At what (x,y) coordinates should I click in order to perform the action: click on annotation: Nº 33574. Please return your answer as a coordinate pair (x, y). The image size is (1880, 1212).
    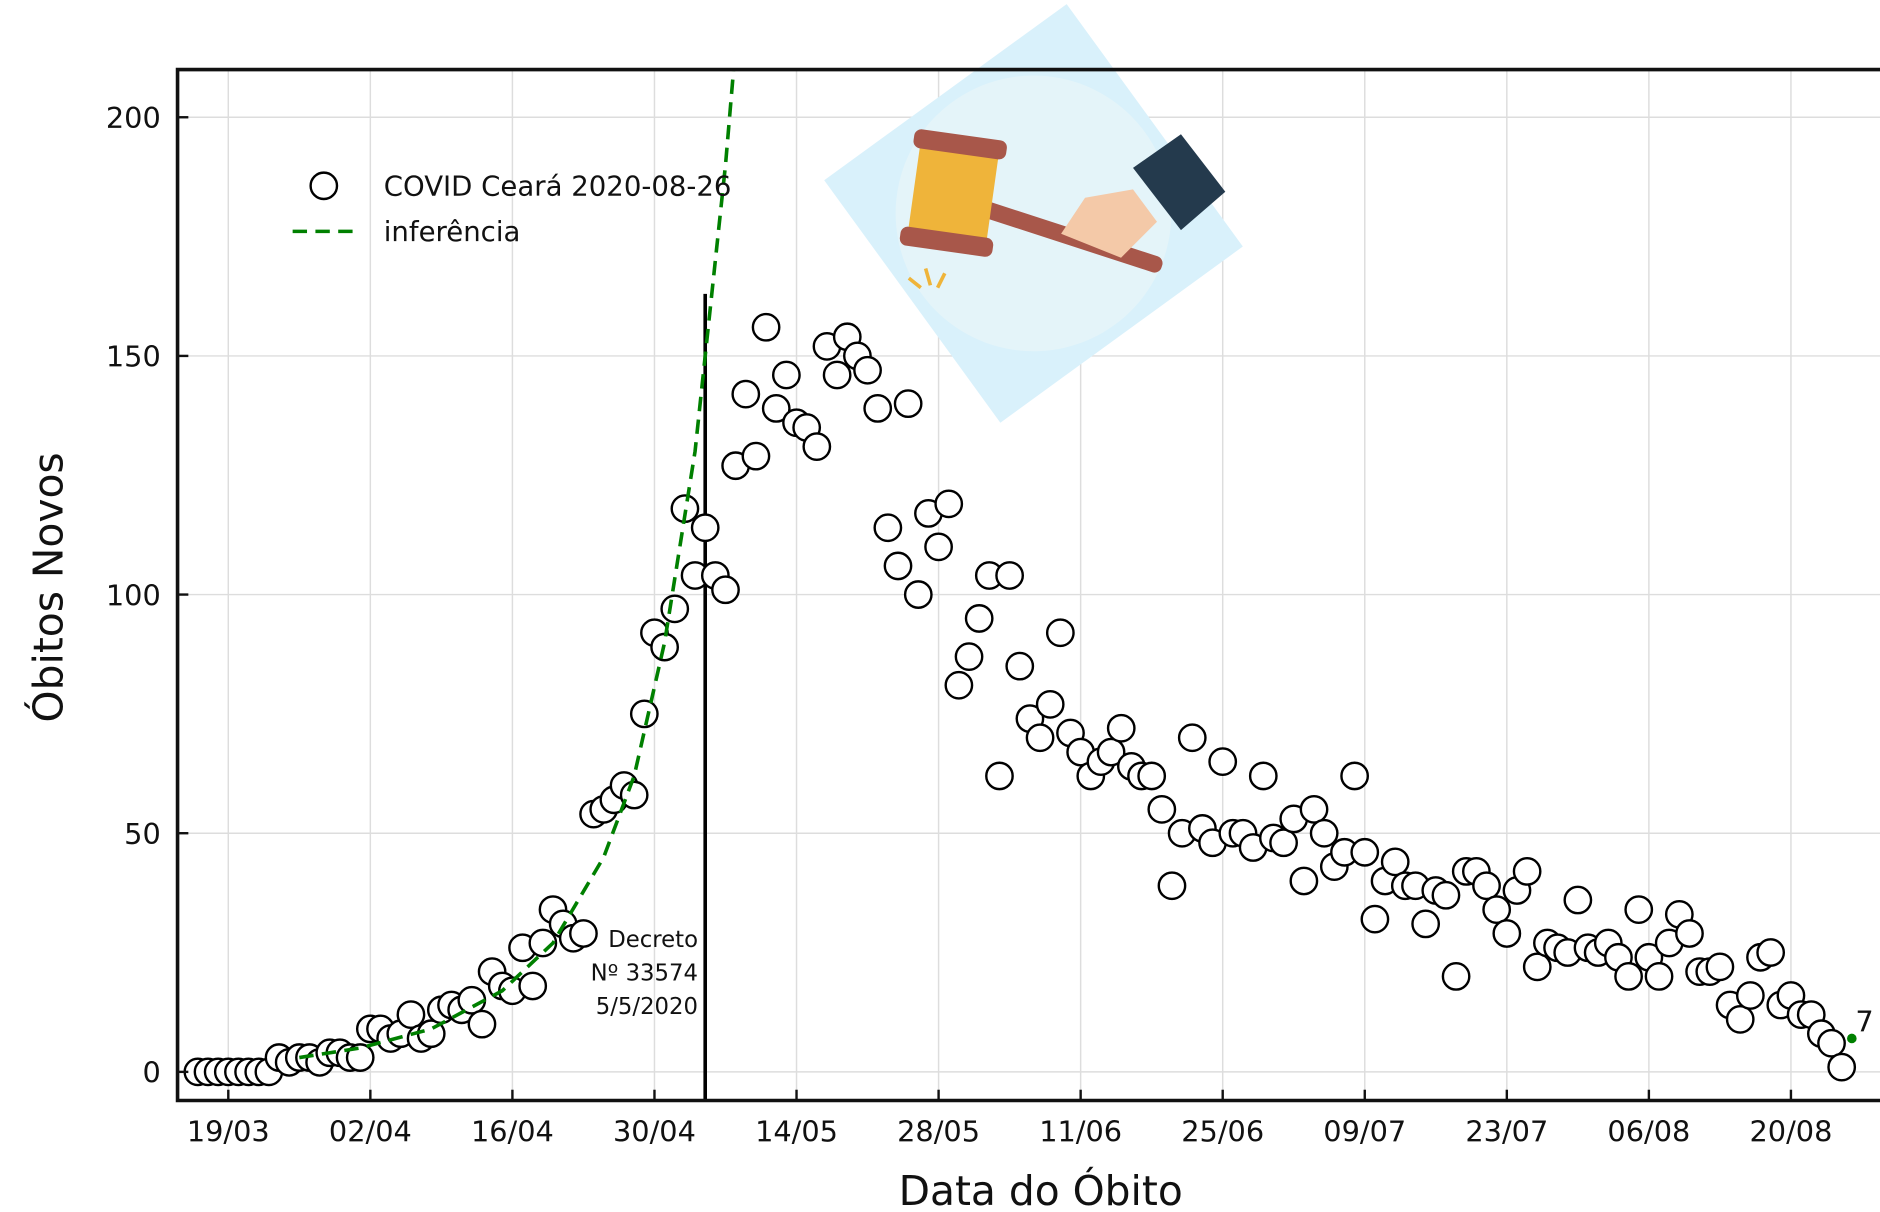
    Looking at the image, I should click on (644, 974).